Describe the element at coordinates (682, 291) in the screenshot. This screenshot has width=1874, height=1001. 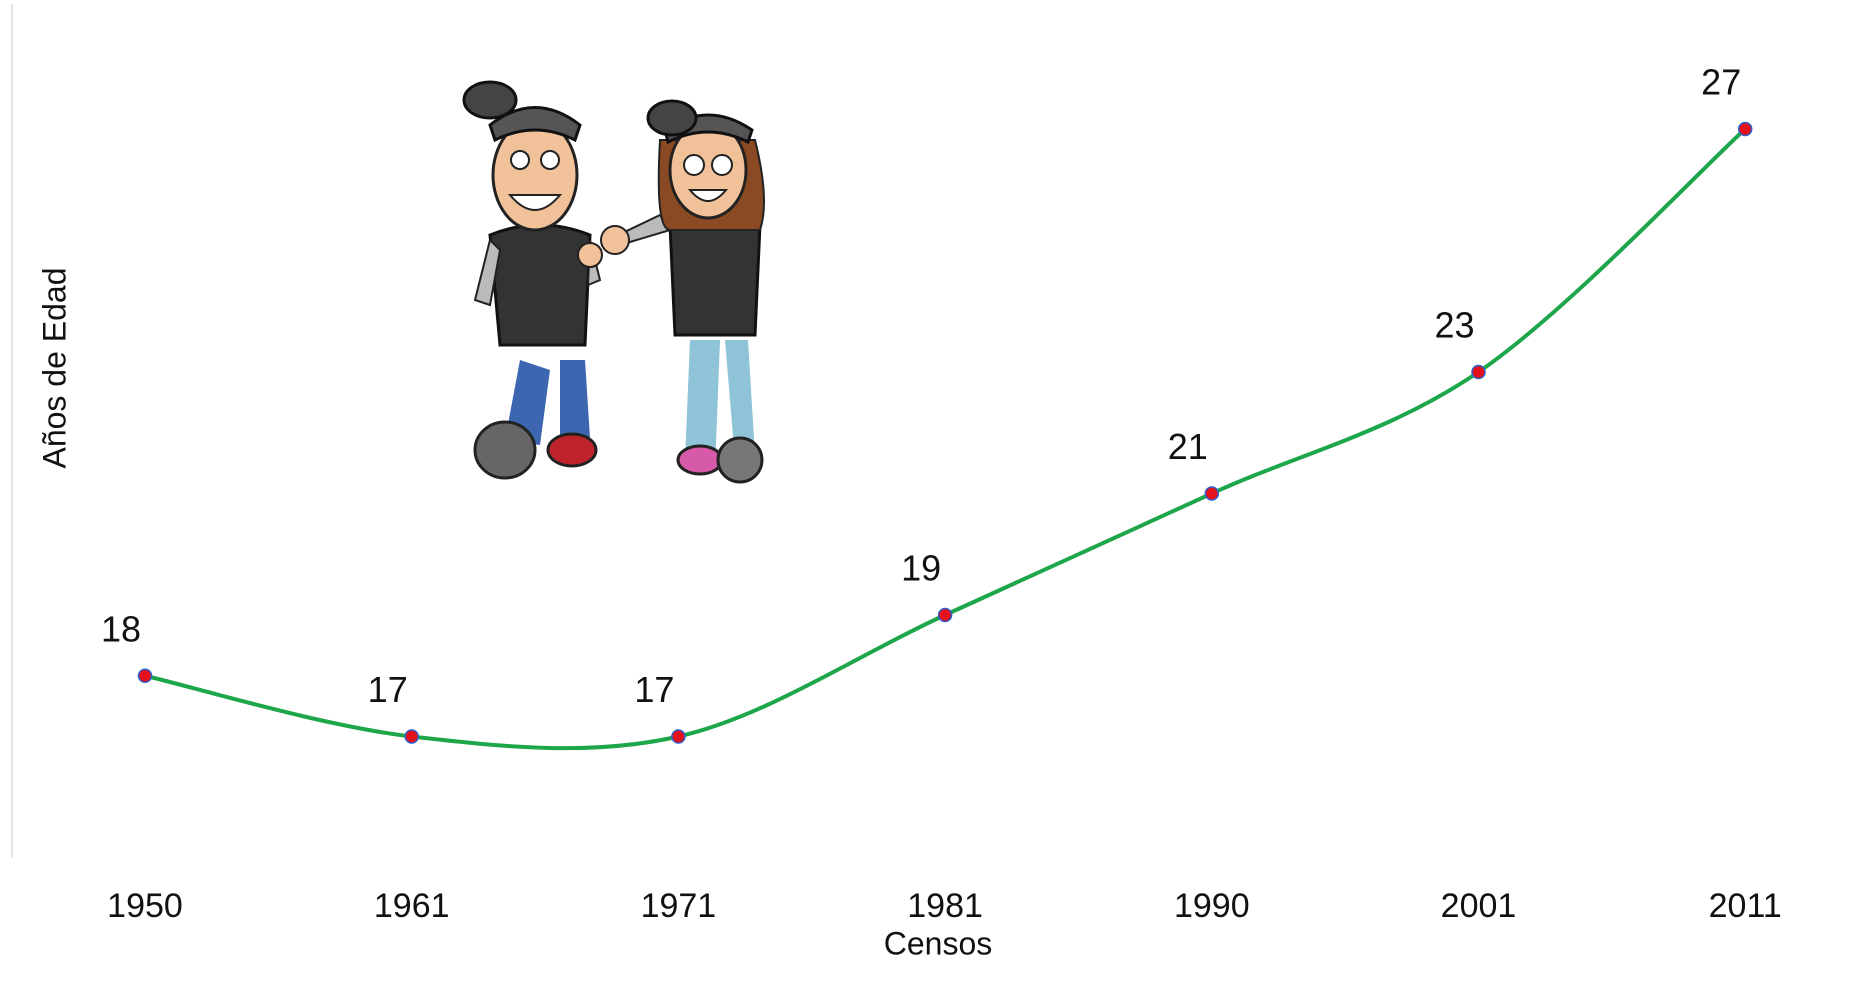
I see `female-figure` at that location.